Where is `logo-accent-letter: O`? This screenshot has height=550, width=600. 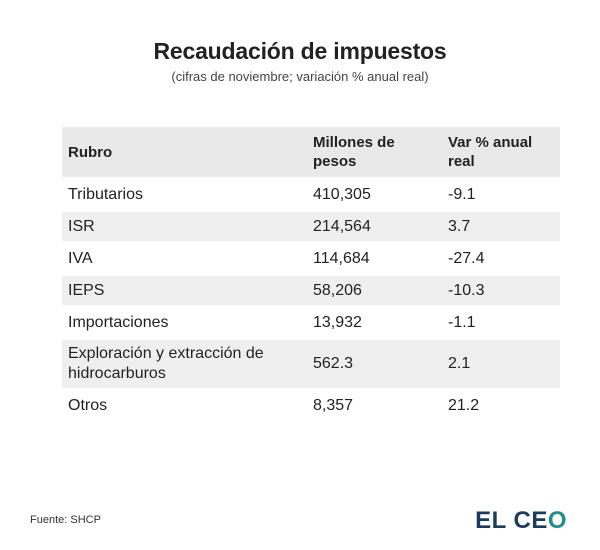
logo-accent-letter: O is located at coordinates (557, 520).